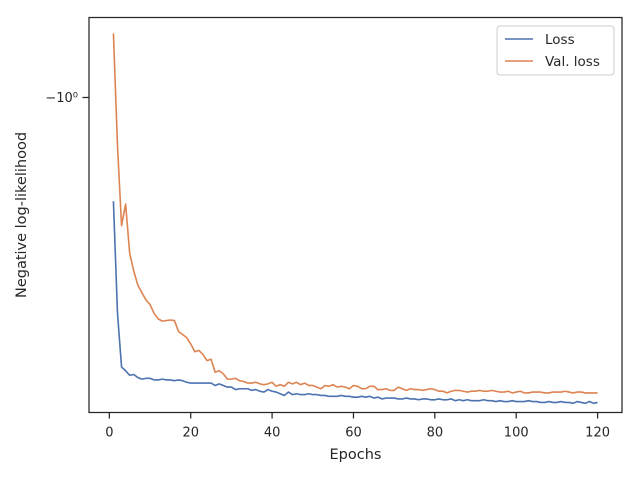  Describe the element at coordinates (272, 433) in the screenshot. I see `x-tick-label: 40` at that location.